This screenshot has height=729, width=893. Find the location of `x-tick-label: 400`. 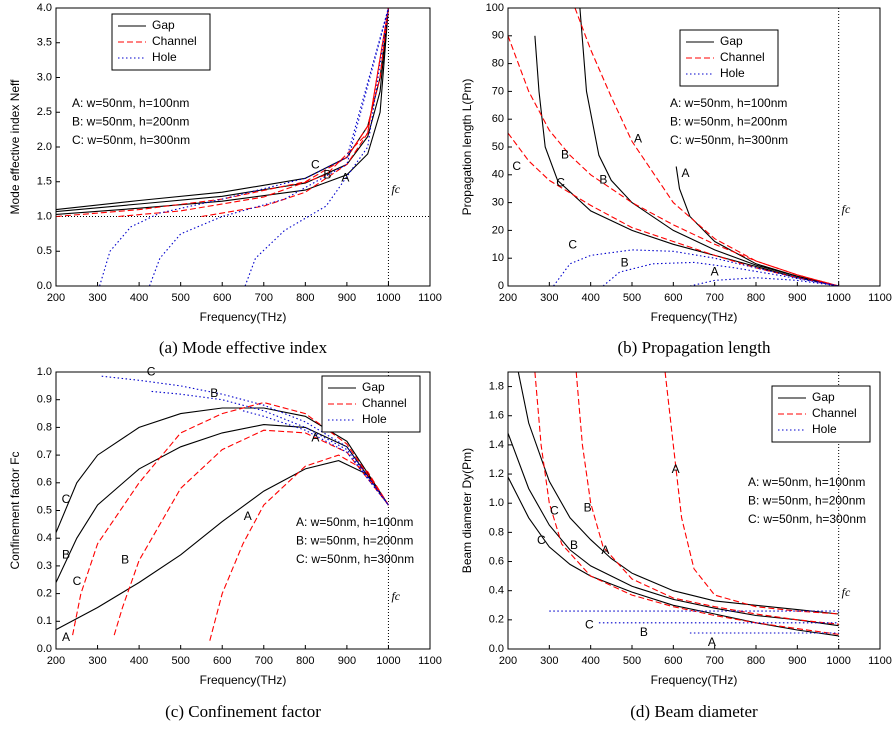

x-tick-label: 400 is located at coordinates (590, 298).